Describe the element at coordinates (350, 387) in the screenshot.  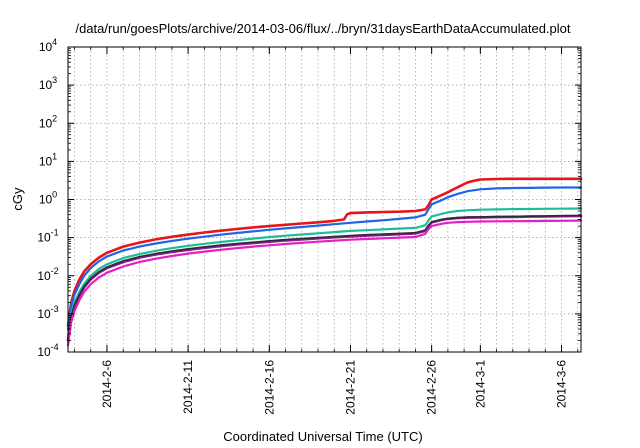
I see `x-tick-label: 2014-2-21` at that location.